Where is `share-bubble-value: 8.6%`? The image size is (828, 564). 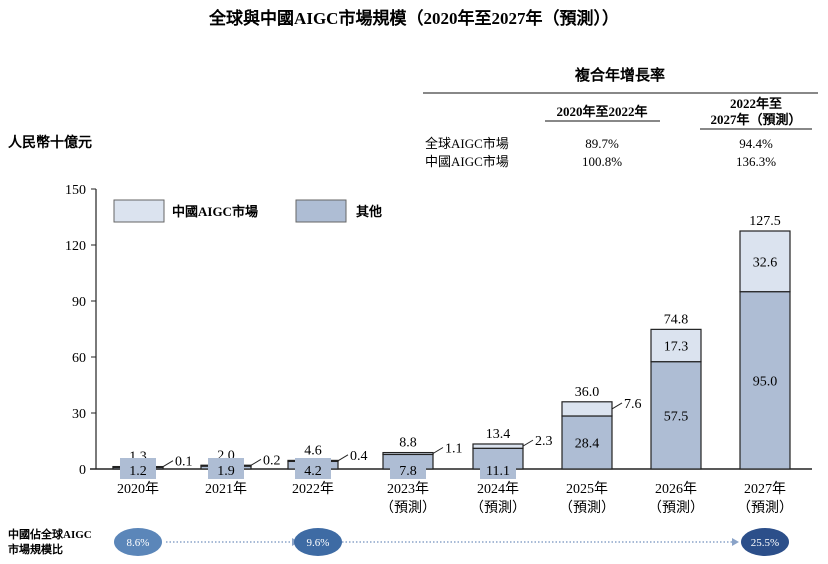
share-bubble-value: 8.6% is located at coordinates (138, 543).